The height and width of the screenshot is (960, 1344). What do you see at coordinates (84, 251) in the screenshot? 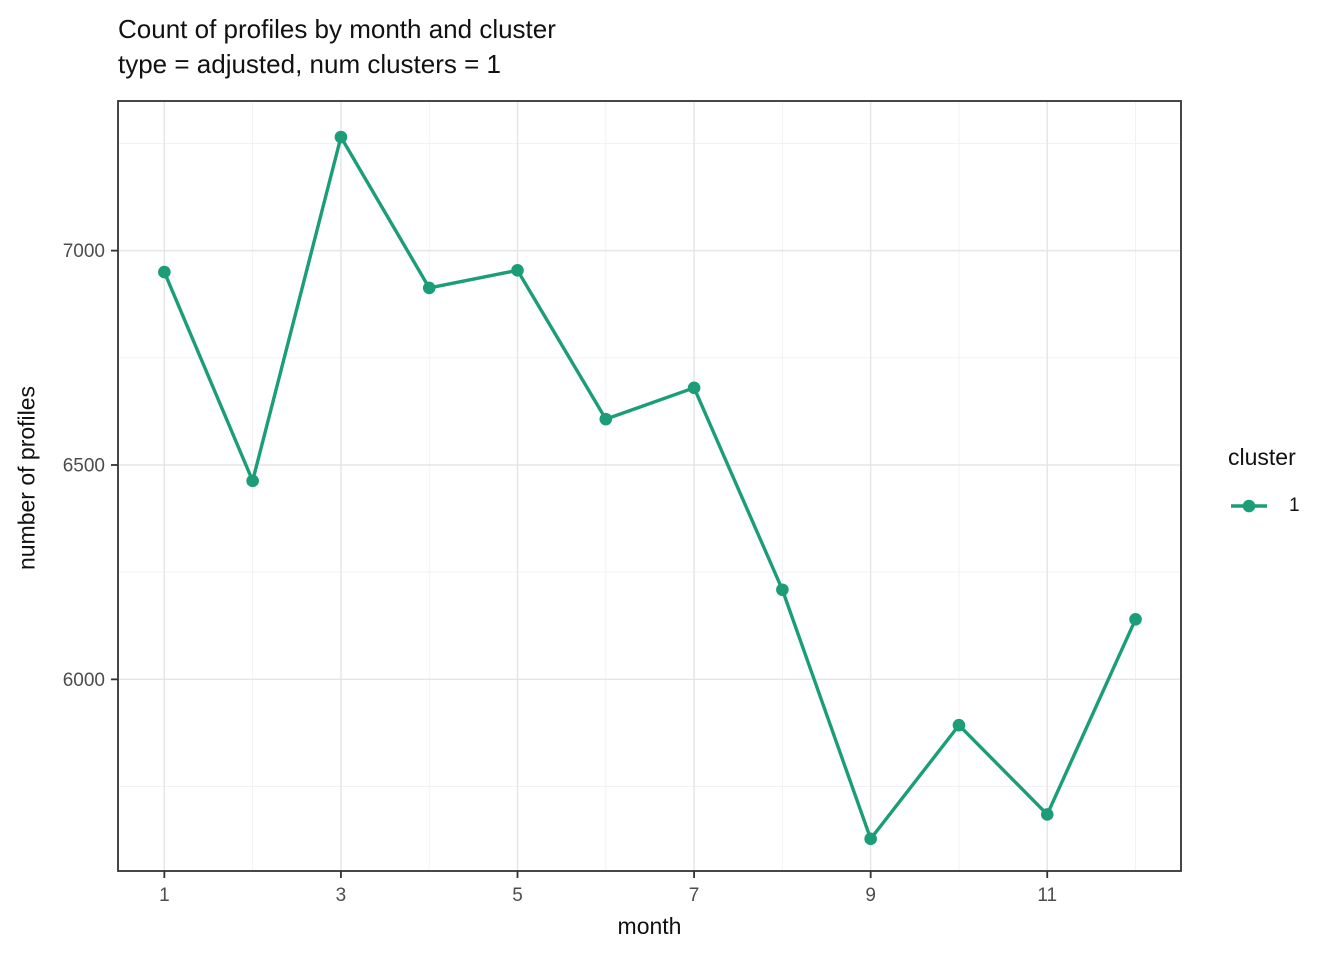
I see `y-tick-label: 7000` at bounding box center [84, 251].